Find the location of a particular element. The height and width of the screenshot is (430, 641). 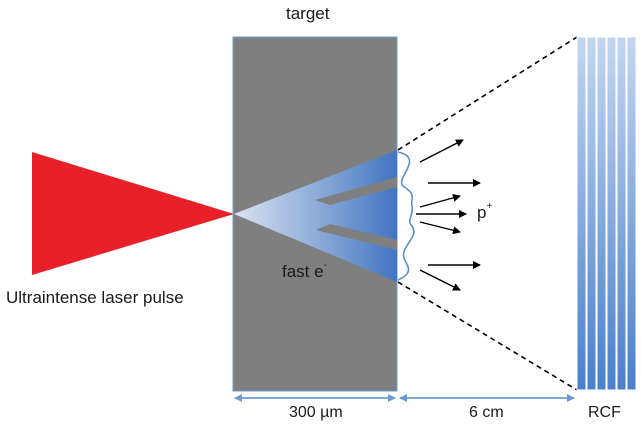

proton-charge-sign: + is located at coordinates (489, 207).